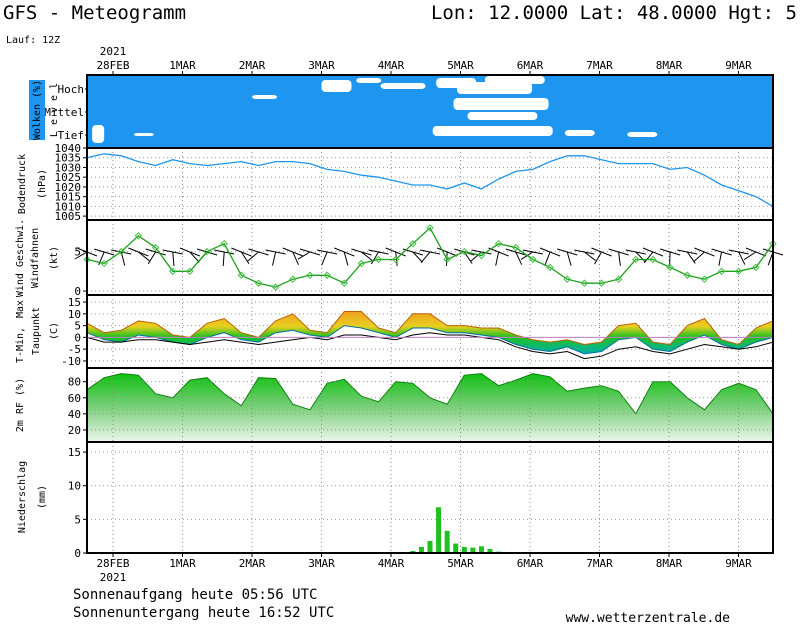 The image size is (800, 625). What do you see at coordinates (203, 613) in the screenshot?
I see `sunset-text: Sonnenuntergang heute 16:52 UTC` at bounding box center [203, 613].